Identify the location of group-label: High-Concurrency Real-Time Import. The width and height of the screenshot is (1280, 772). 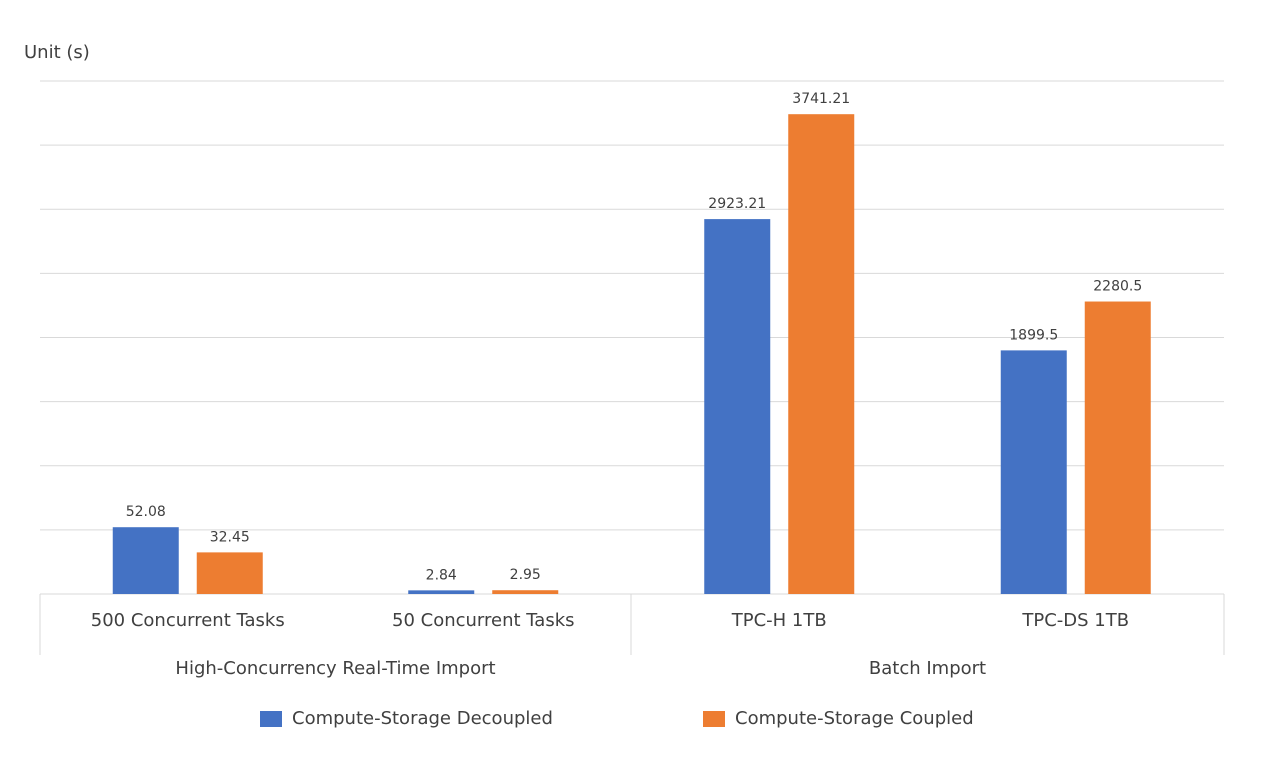
(335, 668).